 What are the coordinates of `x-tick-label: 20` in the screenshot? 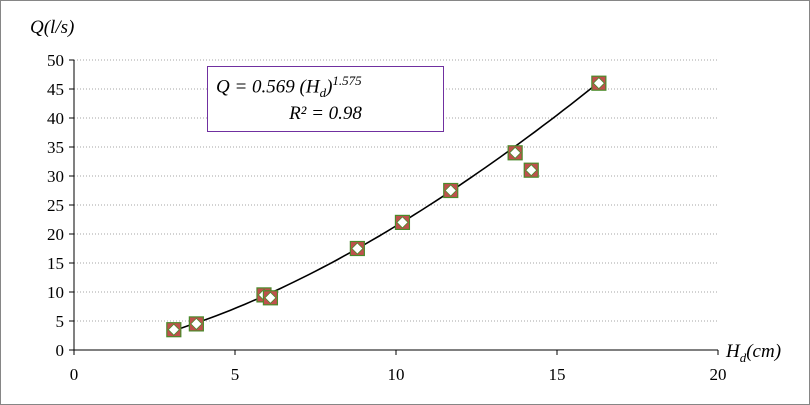 It's located at (718, 374).